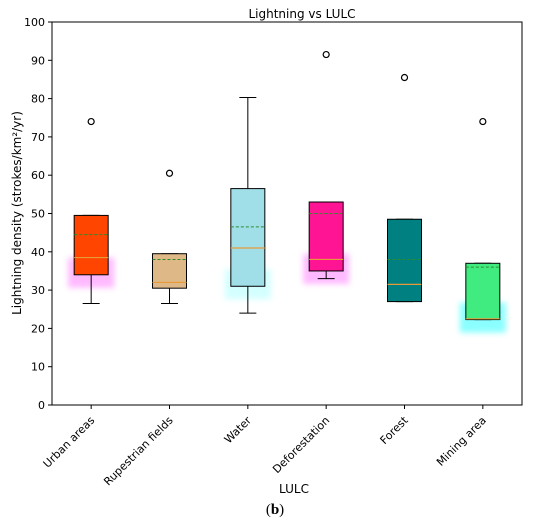 The height and width of the screenshot is (527, 550). What do you see at coordinates (294, 489) in the screenshot?
I see `x-axis-label: LULC` at bounding box center [294, 489].